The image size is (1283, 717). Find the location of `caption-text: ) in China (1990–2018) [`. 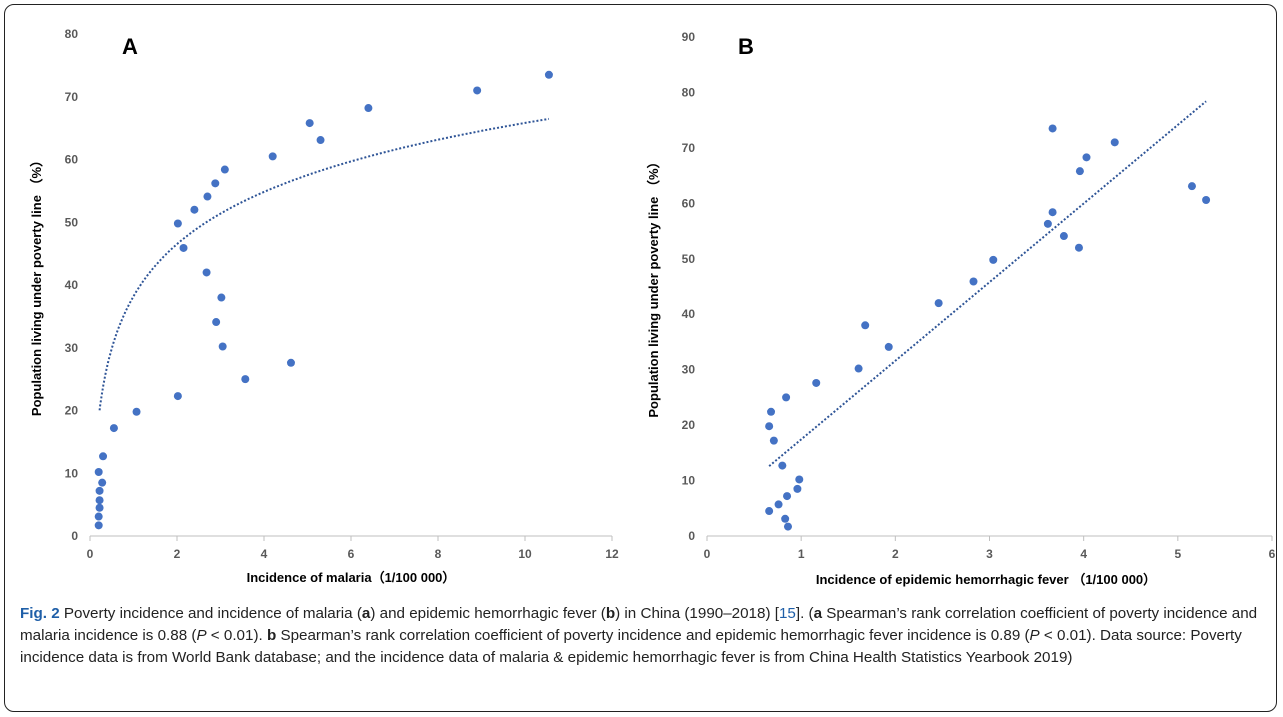

caption-text: ) in China (1990–2018) [ is located at coordinates (697, 613).